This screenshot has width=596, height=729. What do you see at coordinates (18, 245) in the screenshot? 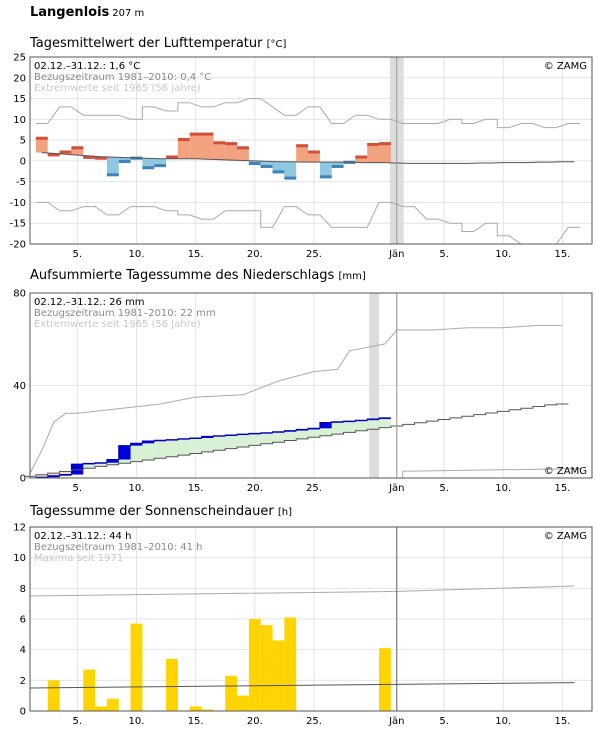
I see `y-tick-label: -20` at bounding box center [18, 245].